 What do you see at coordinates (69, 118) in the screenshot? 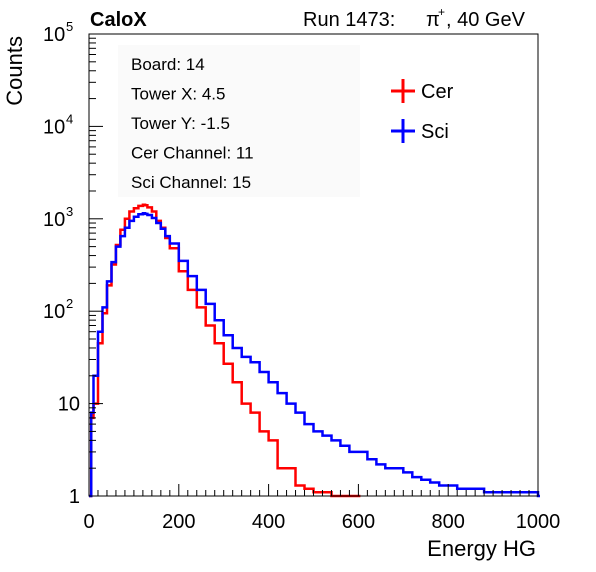
I see `y-tick-label-exponent: 4` at bounding box center [69, 118].